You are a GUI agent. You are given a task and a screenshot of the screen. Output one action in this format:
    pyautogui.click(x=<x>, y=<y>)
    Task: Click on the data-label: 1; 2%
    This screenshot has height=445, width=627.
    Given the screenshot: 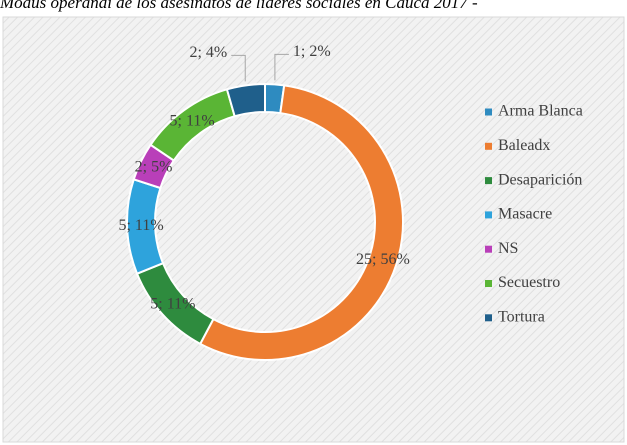 What is the action you would take?
    pyautogui.click(x=312, y=51)
    